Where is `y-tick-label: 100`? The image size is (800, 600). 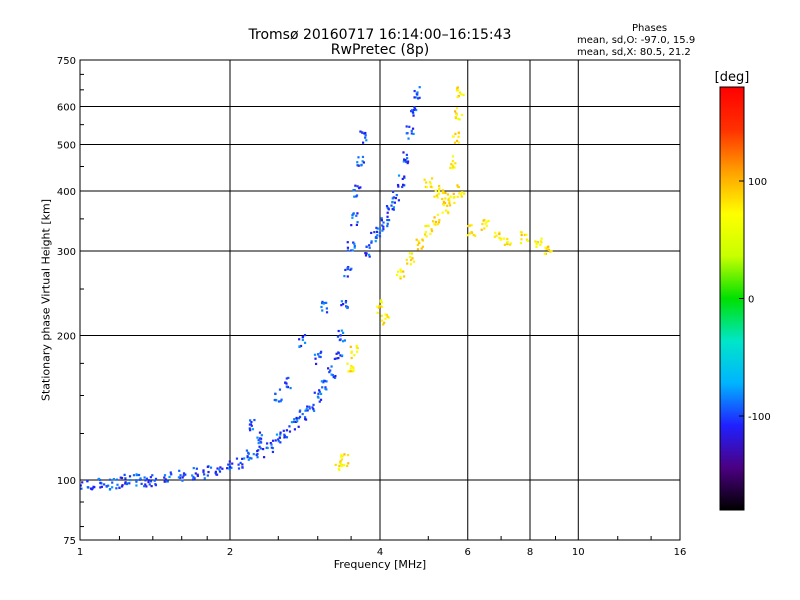
y-tick-label: 100 is located at coordinates (66, 481).